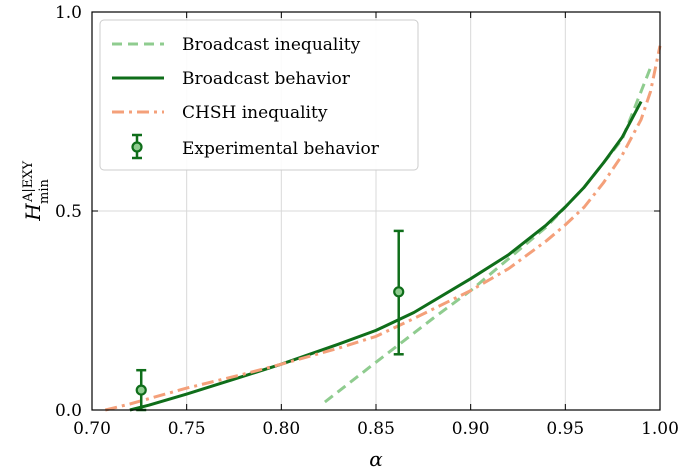 This screenshot has width=683, height=473. What do you see at coordinates (137, 146) in the screenshot?
I see `legend-swatch-experimental-behavior` at bounding box center [137, 146].